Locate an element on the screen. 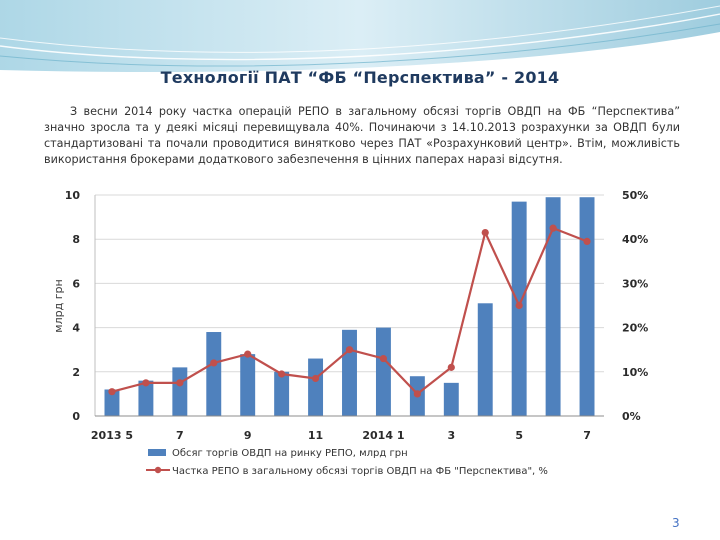 Image resolution: width=720 pixels, height=540 pixels. y2-tick-label: 0% is located at coordinates (631, 416).